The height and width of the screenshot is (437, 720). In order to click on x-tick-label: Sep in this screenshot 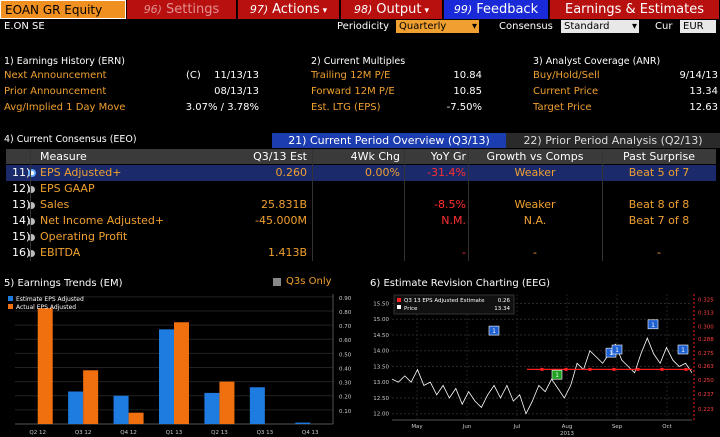, I will do `click(617, 427)`.